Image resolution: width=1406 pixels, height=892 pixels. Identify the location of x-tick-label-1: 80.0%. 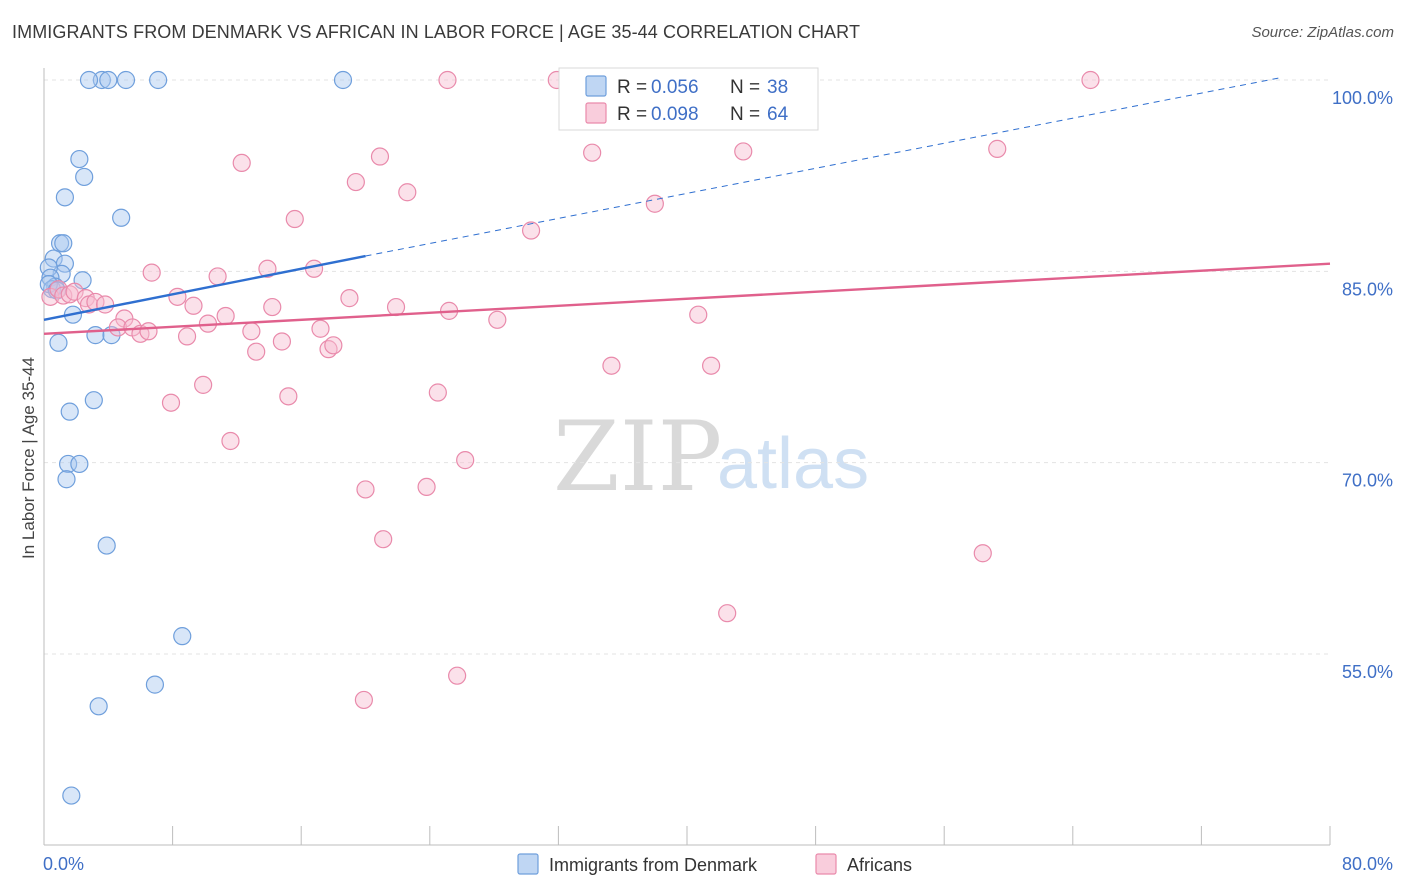
(1367, 864).